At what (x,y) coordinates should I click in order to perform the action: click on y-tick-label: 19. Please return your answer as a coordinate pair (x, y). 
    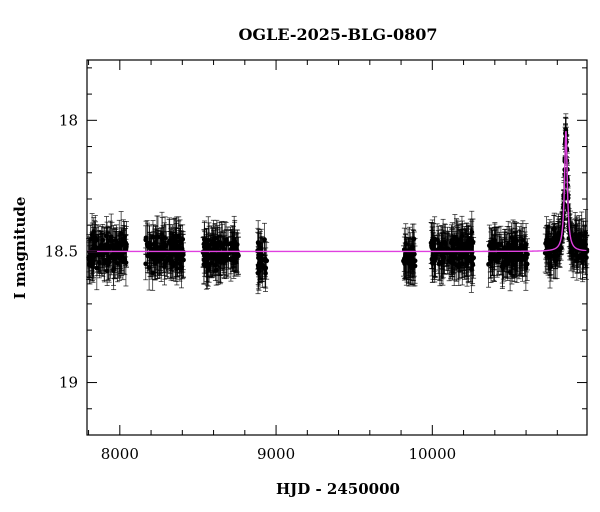
    Looking at the image, I should click on (68, 383).